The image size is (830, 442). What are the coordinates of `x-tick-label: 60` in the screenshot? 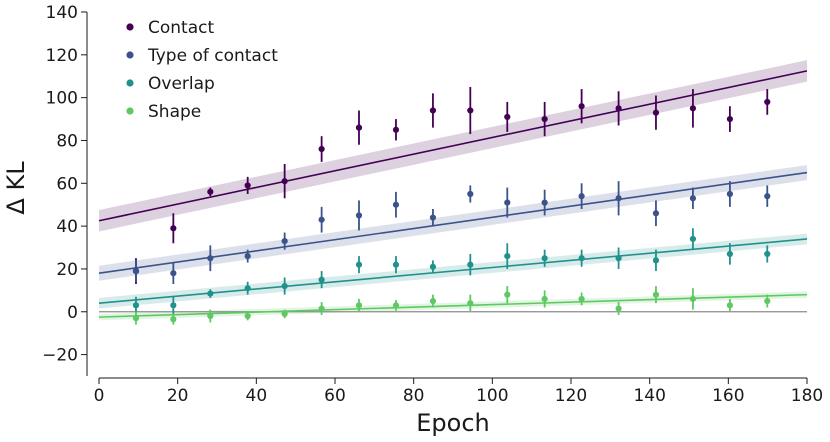 It's located at (335, 396).